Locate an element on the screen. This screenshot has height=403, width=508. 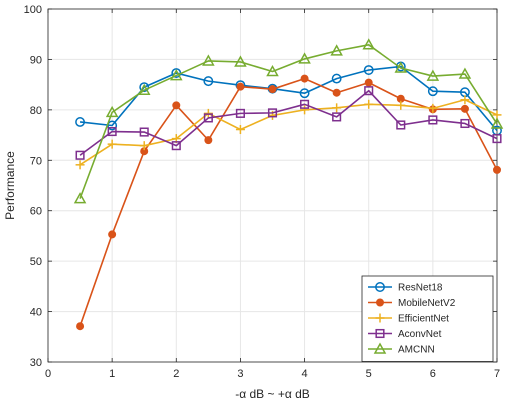
legend-label: AconvNet is located at coordinates (420, 334).